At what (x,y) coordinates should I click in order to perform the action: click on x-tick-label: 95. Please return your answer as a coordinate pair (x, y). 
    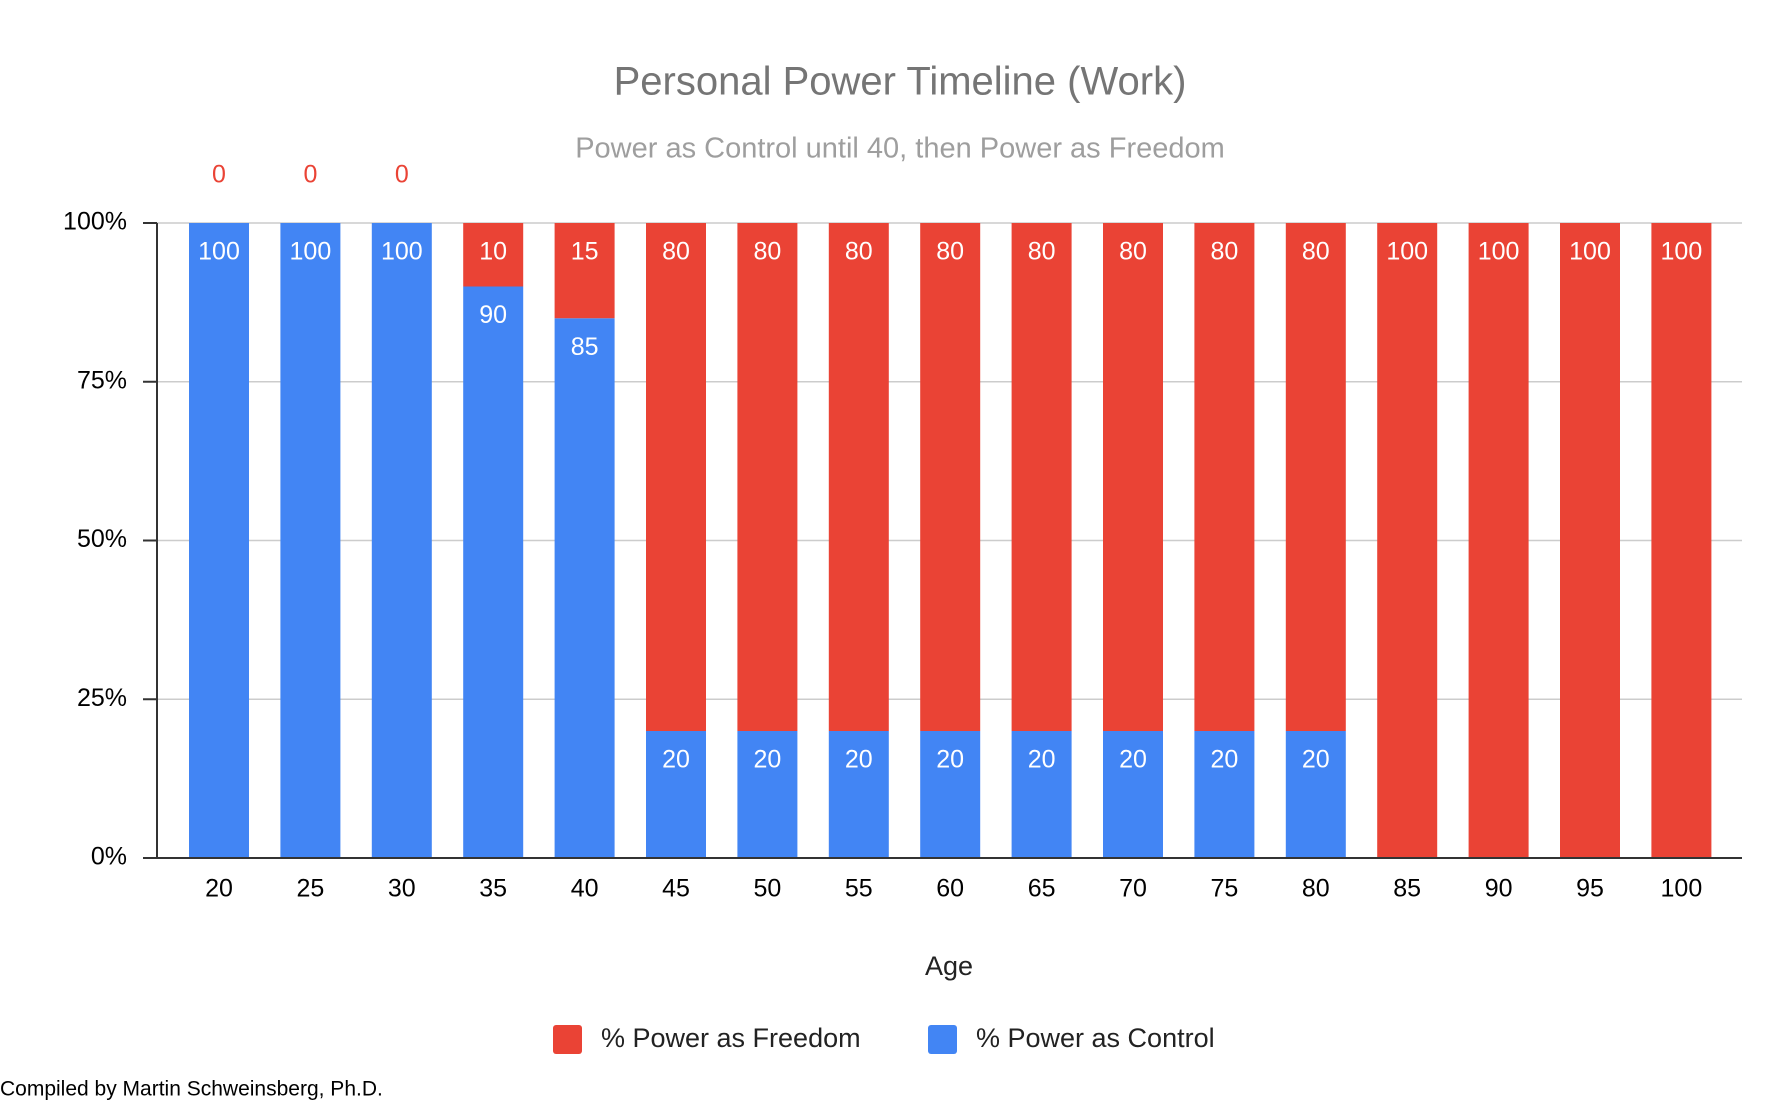
    Looking at the image, I should click on (1590, 889).